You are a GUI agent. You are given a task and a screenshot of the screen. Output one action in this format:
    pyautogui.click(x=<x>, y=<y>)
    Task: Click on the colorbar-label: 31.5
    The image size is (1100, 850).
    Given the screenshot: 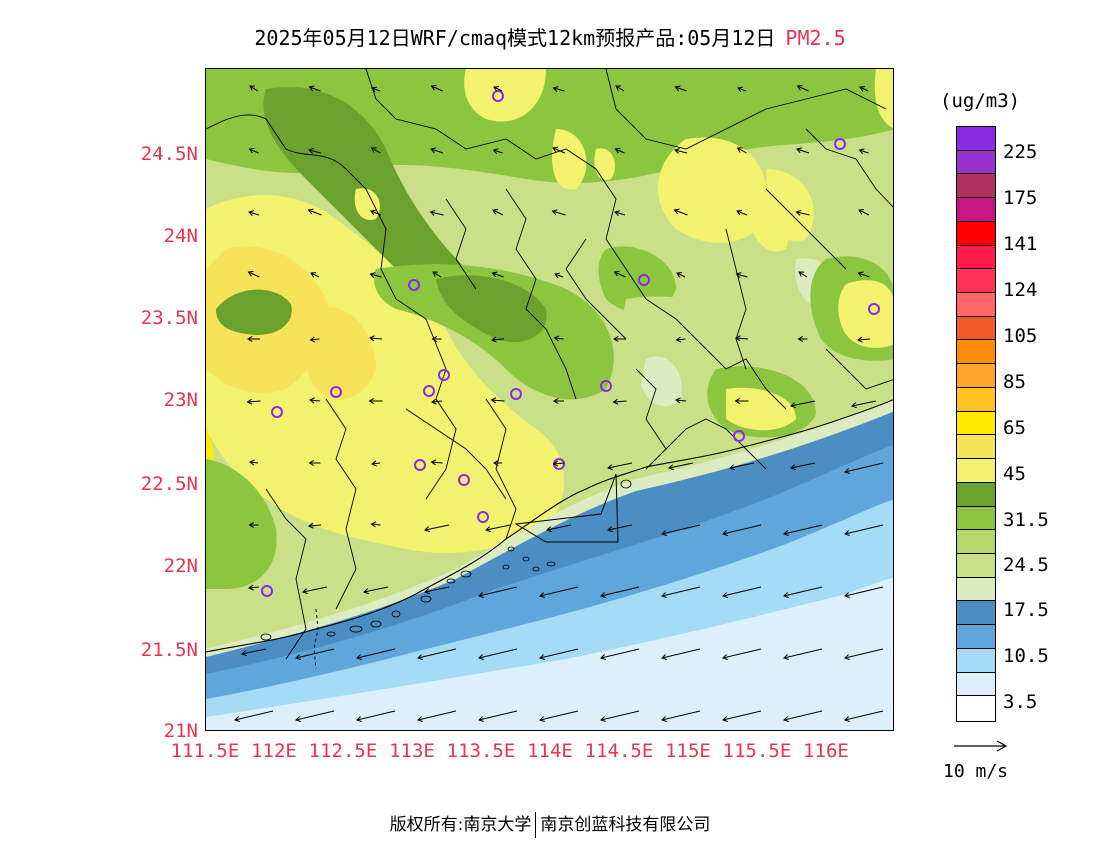 What is the action you would take?
    pyautogui.click(x=1026, y=520)
    